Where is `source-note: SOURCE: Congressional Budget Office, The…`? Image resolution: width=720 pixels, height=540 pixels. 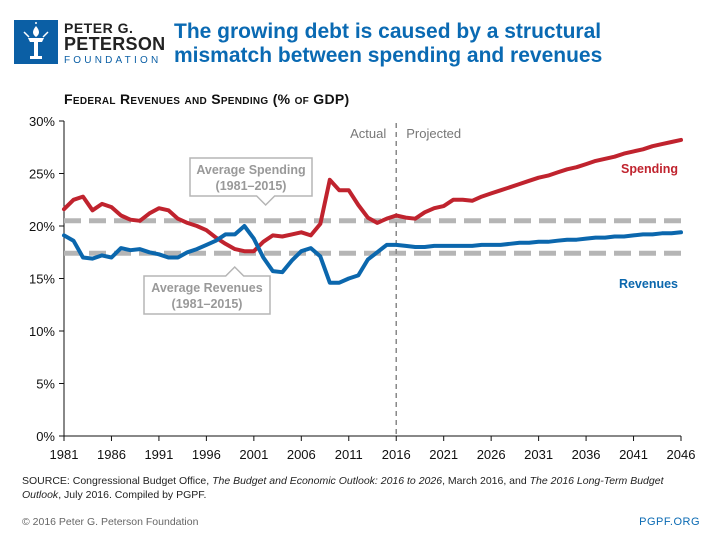 source-note: SOURCE: Congressional Budget Office, The… is located at coordinates (362, 488).